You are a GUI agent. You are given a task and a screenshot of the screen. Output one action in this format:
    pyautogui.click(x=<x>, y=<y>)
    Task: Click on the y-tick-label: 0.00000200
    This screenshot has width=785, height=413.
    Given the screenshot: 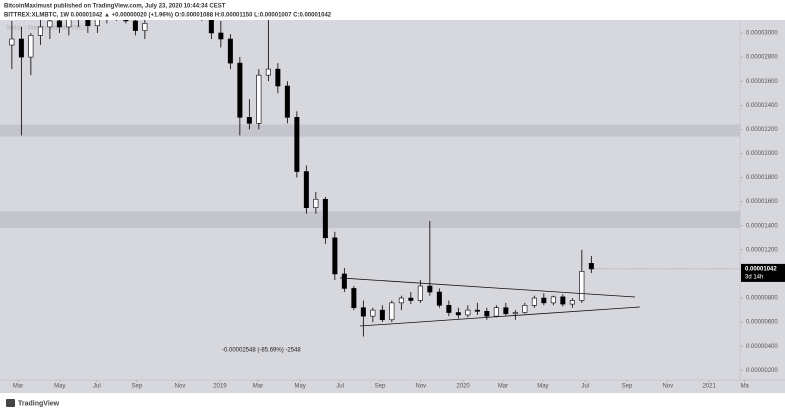 What is the action you would take?
    pyautogui.click(x=762, y=371)
    